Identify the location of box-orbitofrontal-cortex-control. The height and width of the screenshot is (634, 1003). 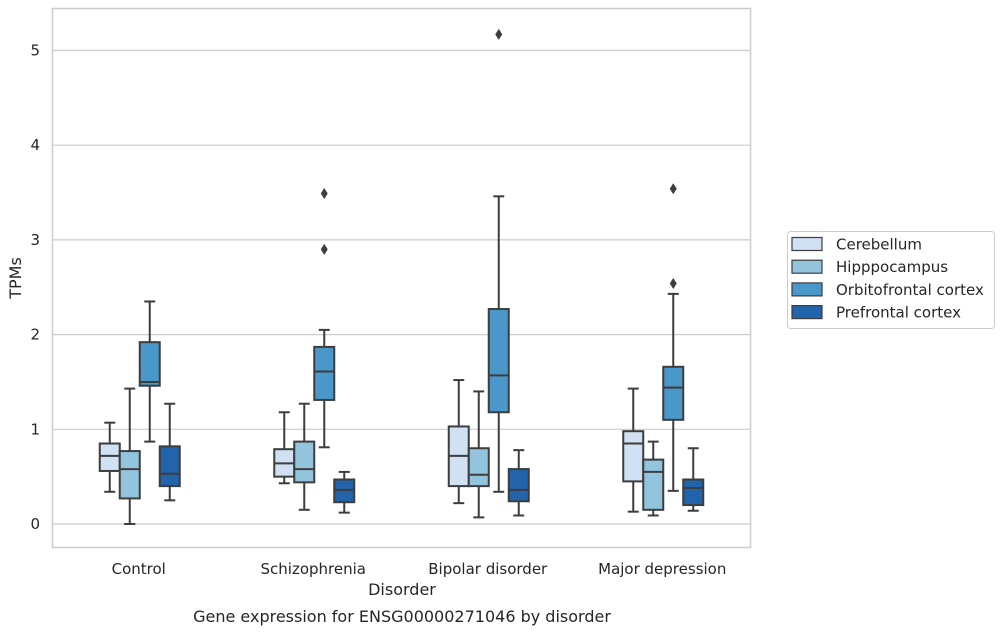
(149, 371).